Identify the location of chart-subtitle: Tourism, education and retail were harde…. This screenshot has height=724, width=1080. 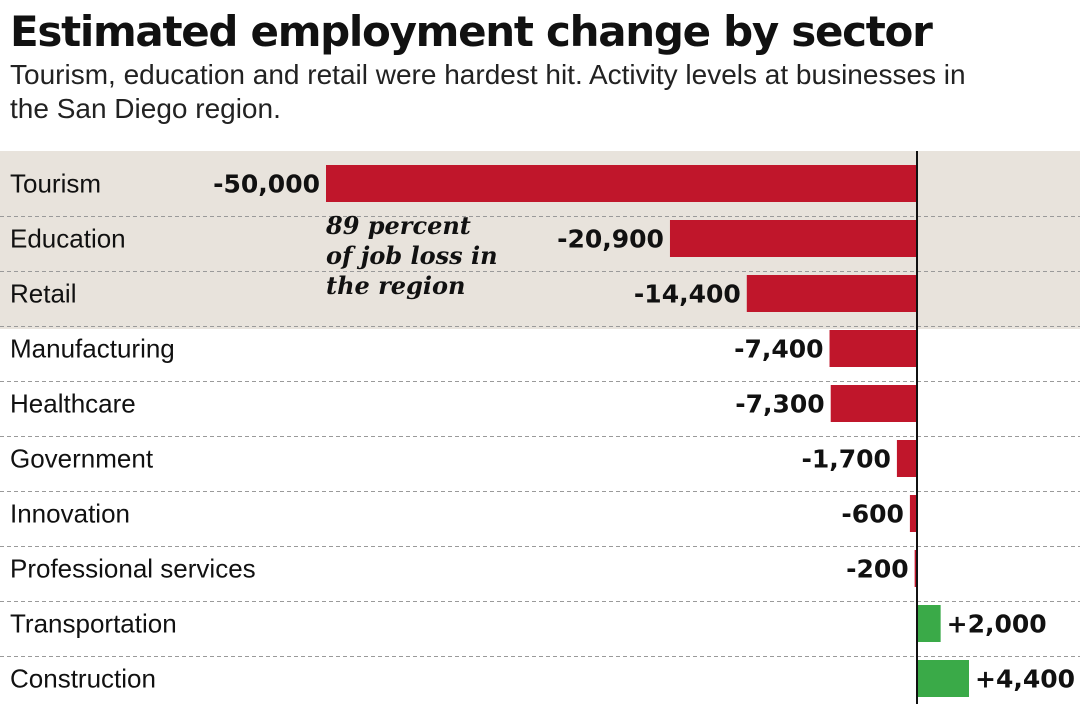
(488, 91).